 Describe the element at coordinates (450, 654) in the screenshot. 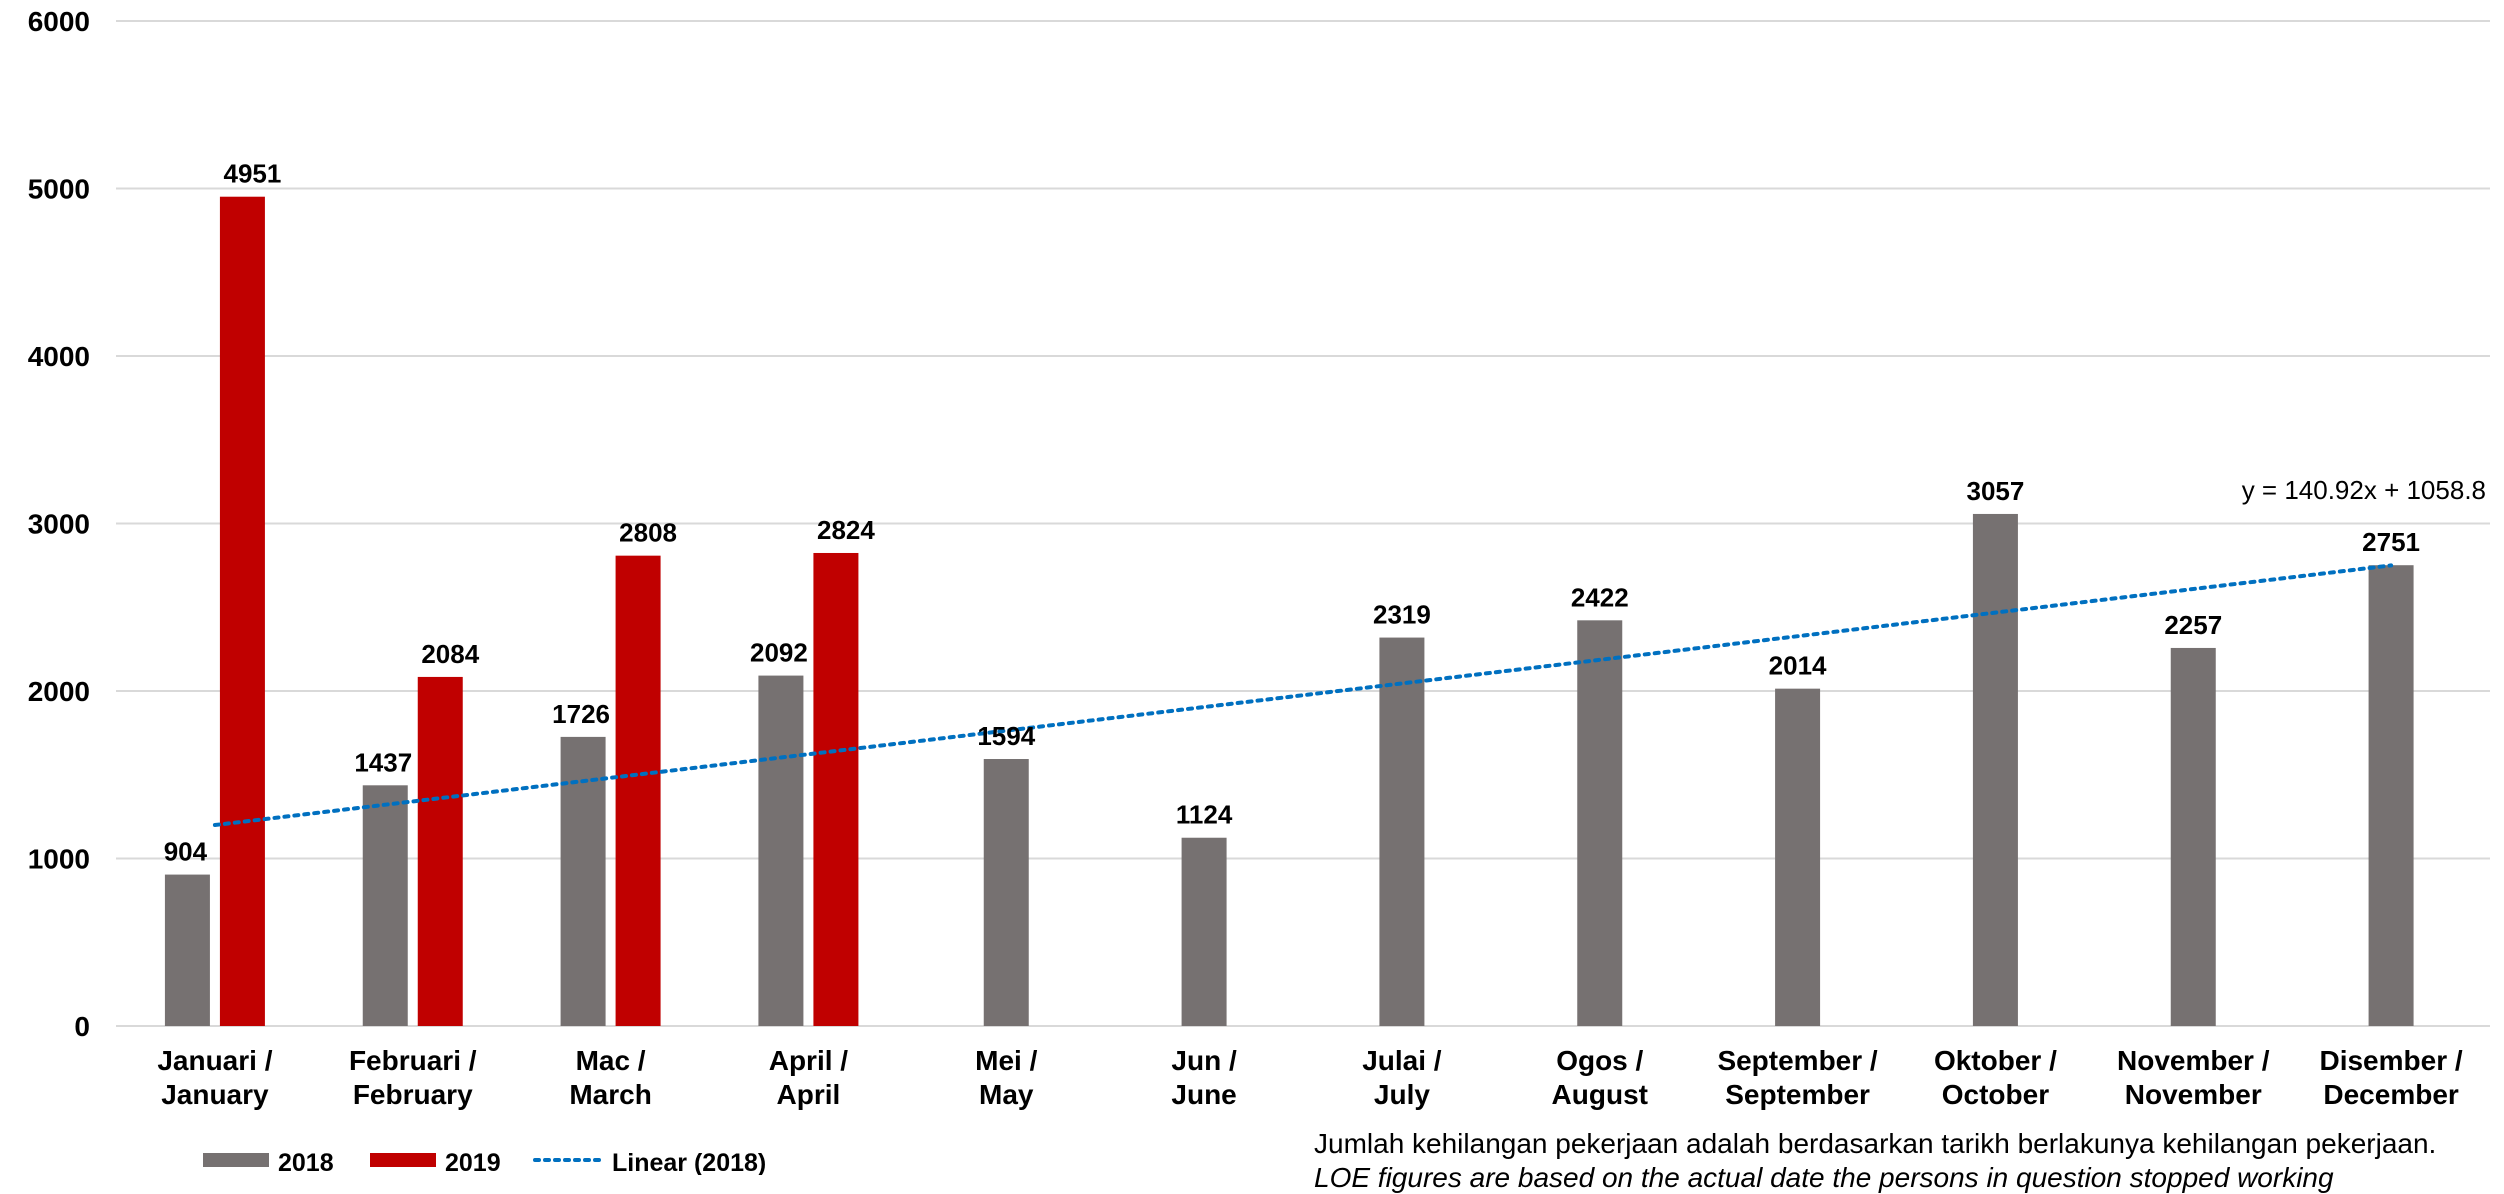

I see `data-label-2019: 2084` at that location.